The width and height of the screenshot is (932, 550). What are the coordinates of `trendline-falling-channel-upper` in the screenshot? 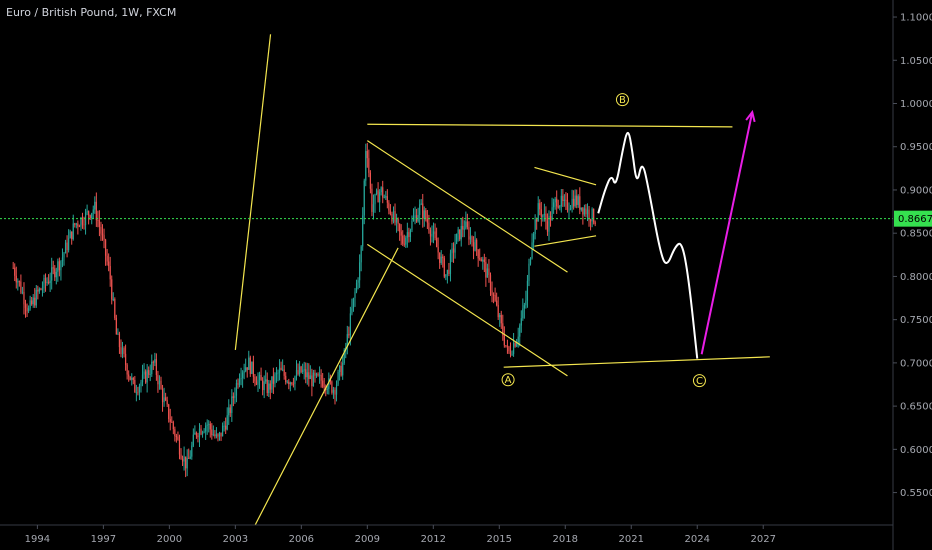 It's located at (467, 206).